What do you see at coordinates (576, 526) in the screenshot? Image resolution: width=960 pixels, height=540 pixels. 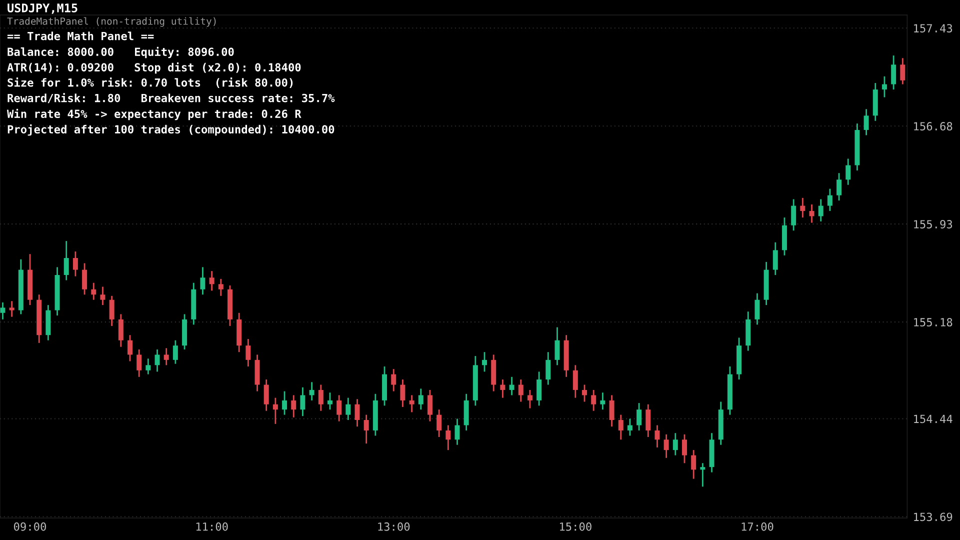 I see `x-tick-label: 15:00` at bounding box center [576, 526].